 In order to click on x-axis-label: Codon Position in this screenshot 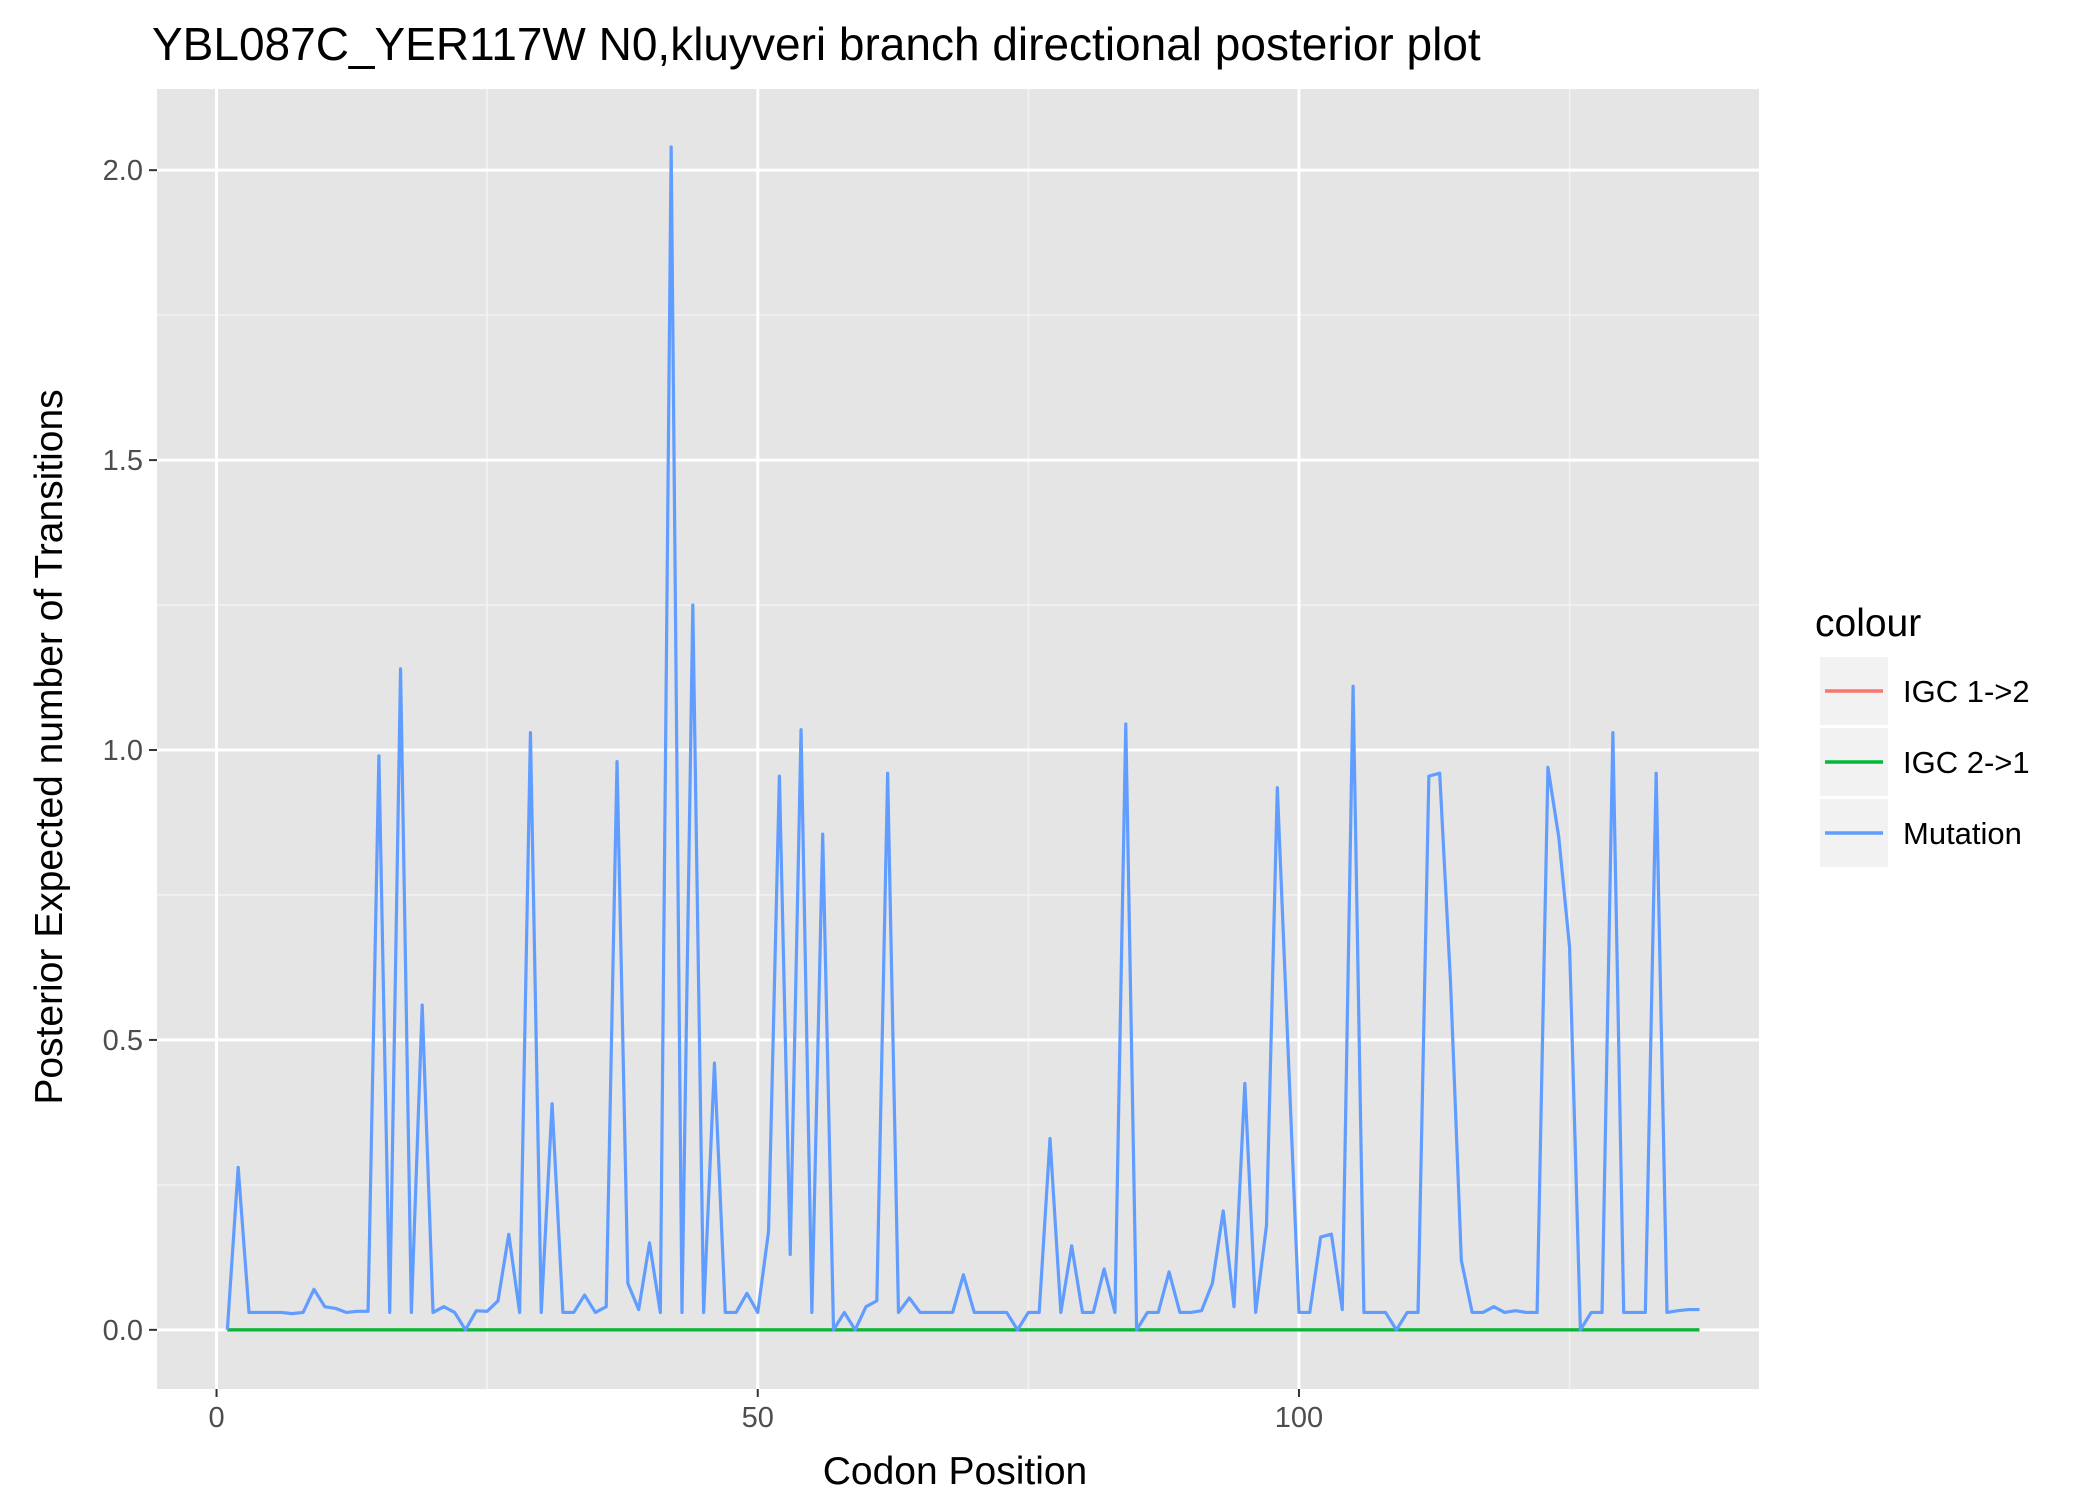, I will do `click(955, 1471)`.